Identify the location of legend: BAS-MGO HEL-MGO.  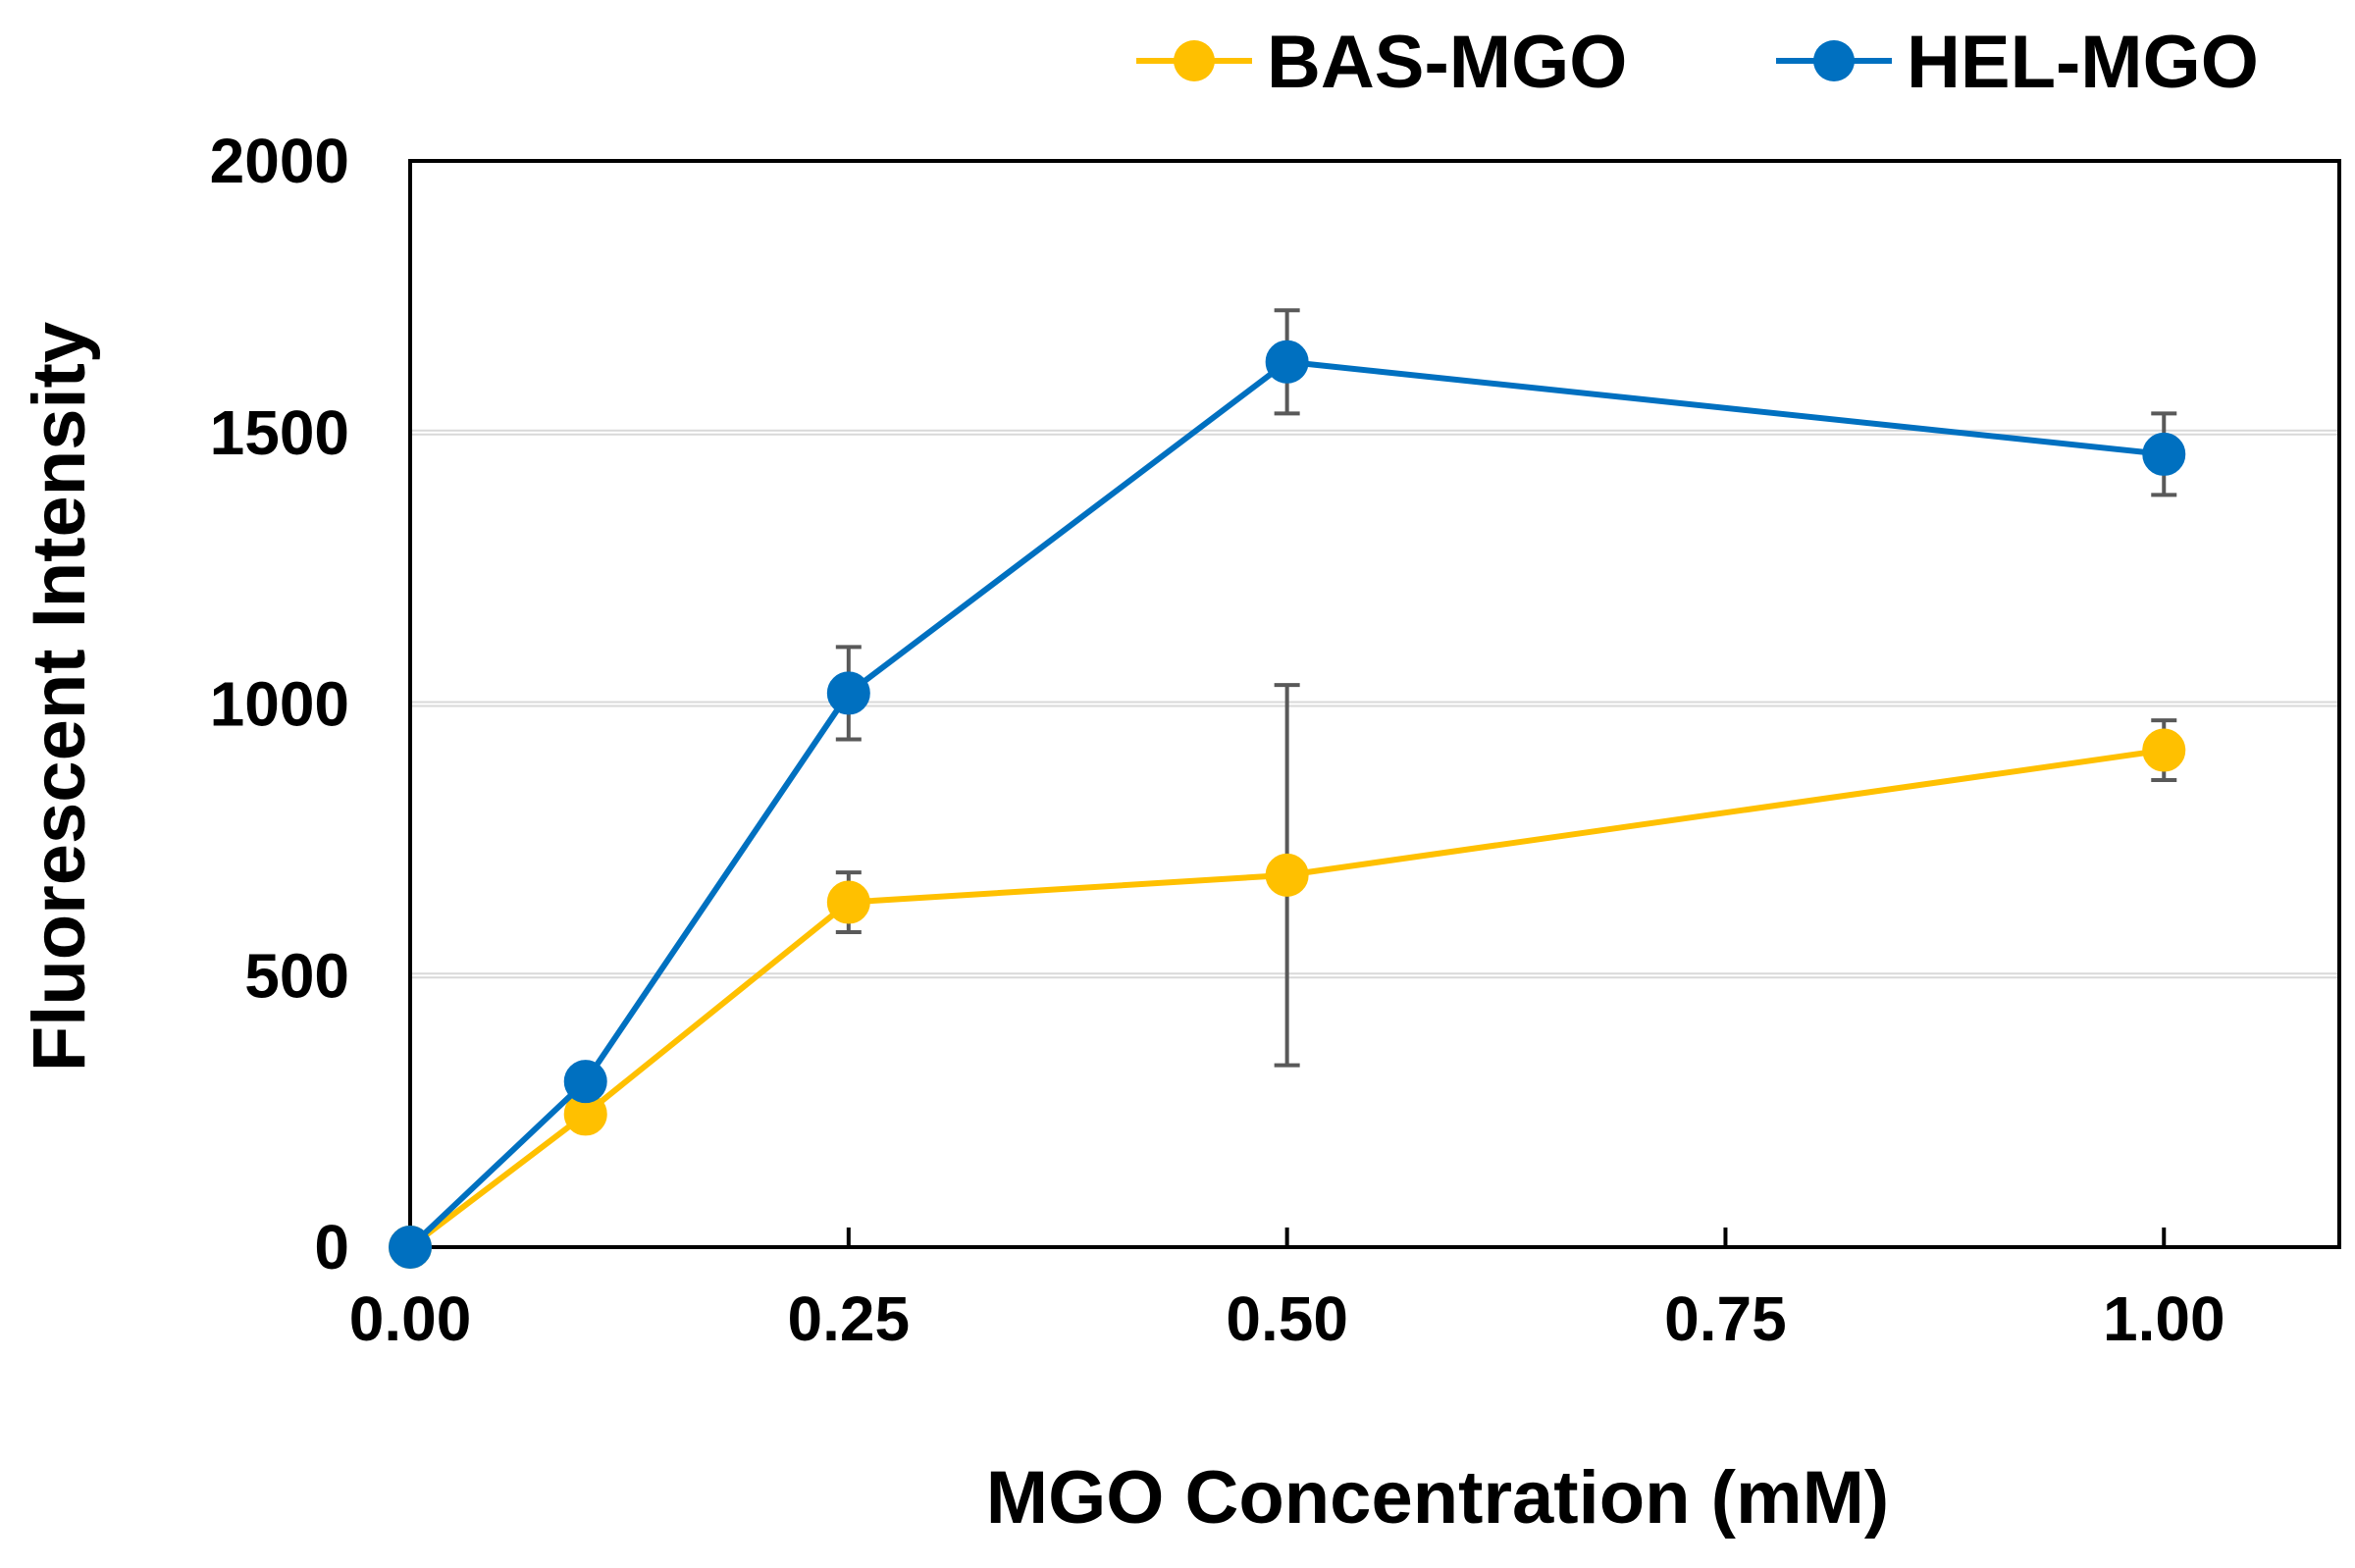
(1697, 62).